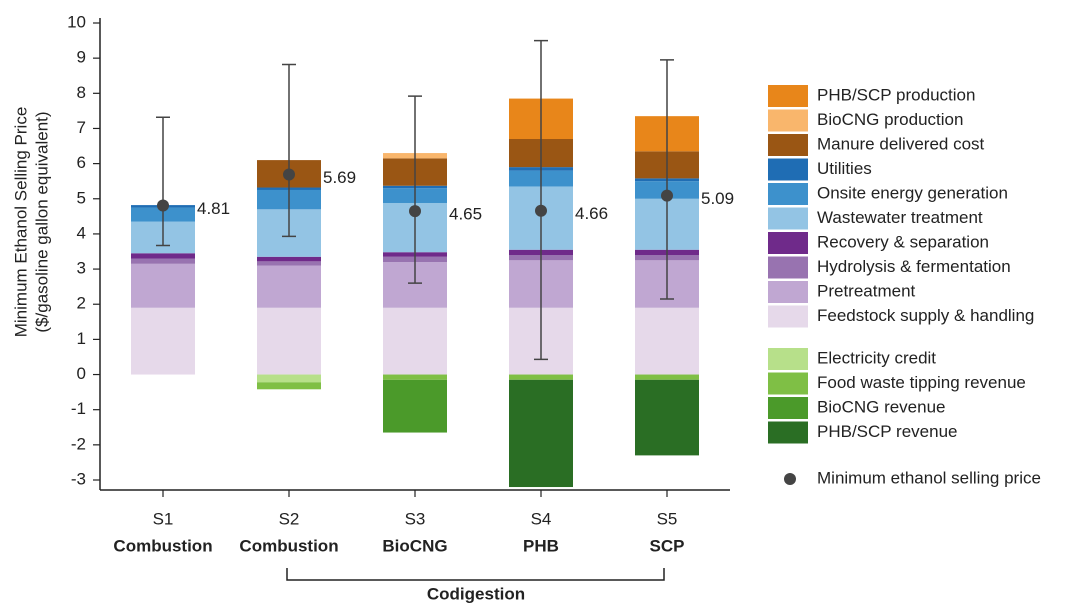 This screenshot has height=603, width=1082. I want to click on y-tick-label: 8, so click(81, 92).